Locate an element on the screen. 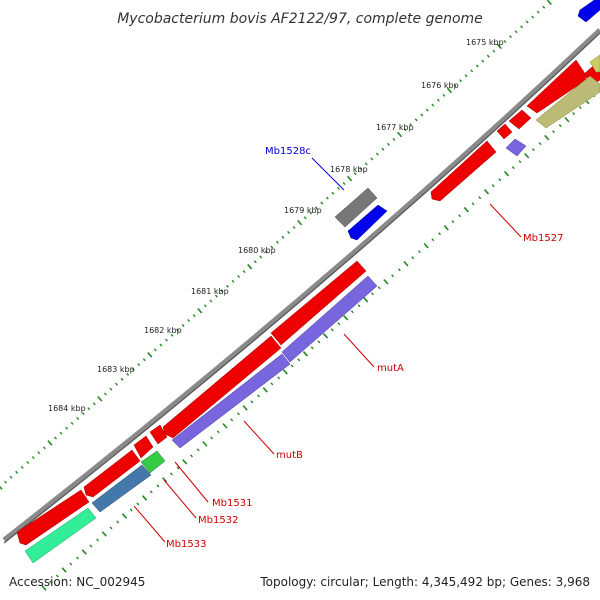 This screenshot has height=600, width=600. tick-label: 1675 kbp is located at coordinates (485, 42).